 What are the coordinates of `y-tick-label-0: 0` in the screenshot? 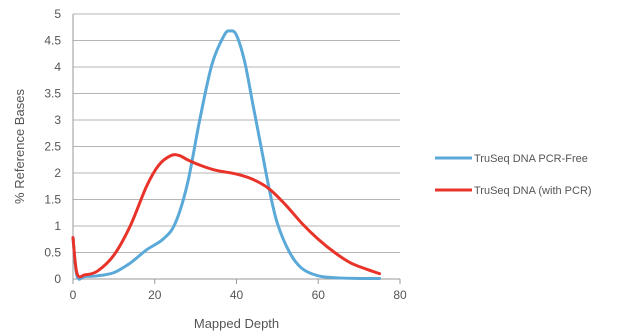 It's located at (57, 279).